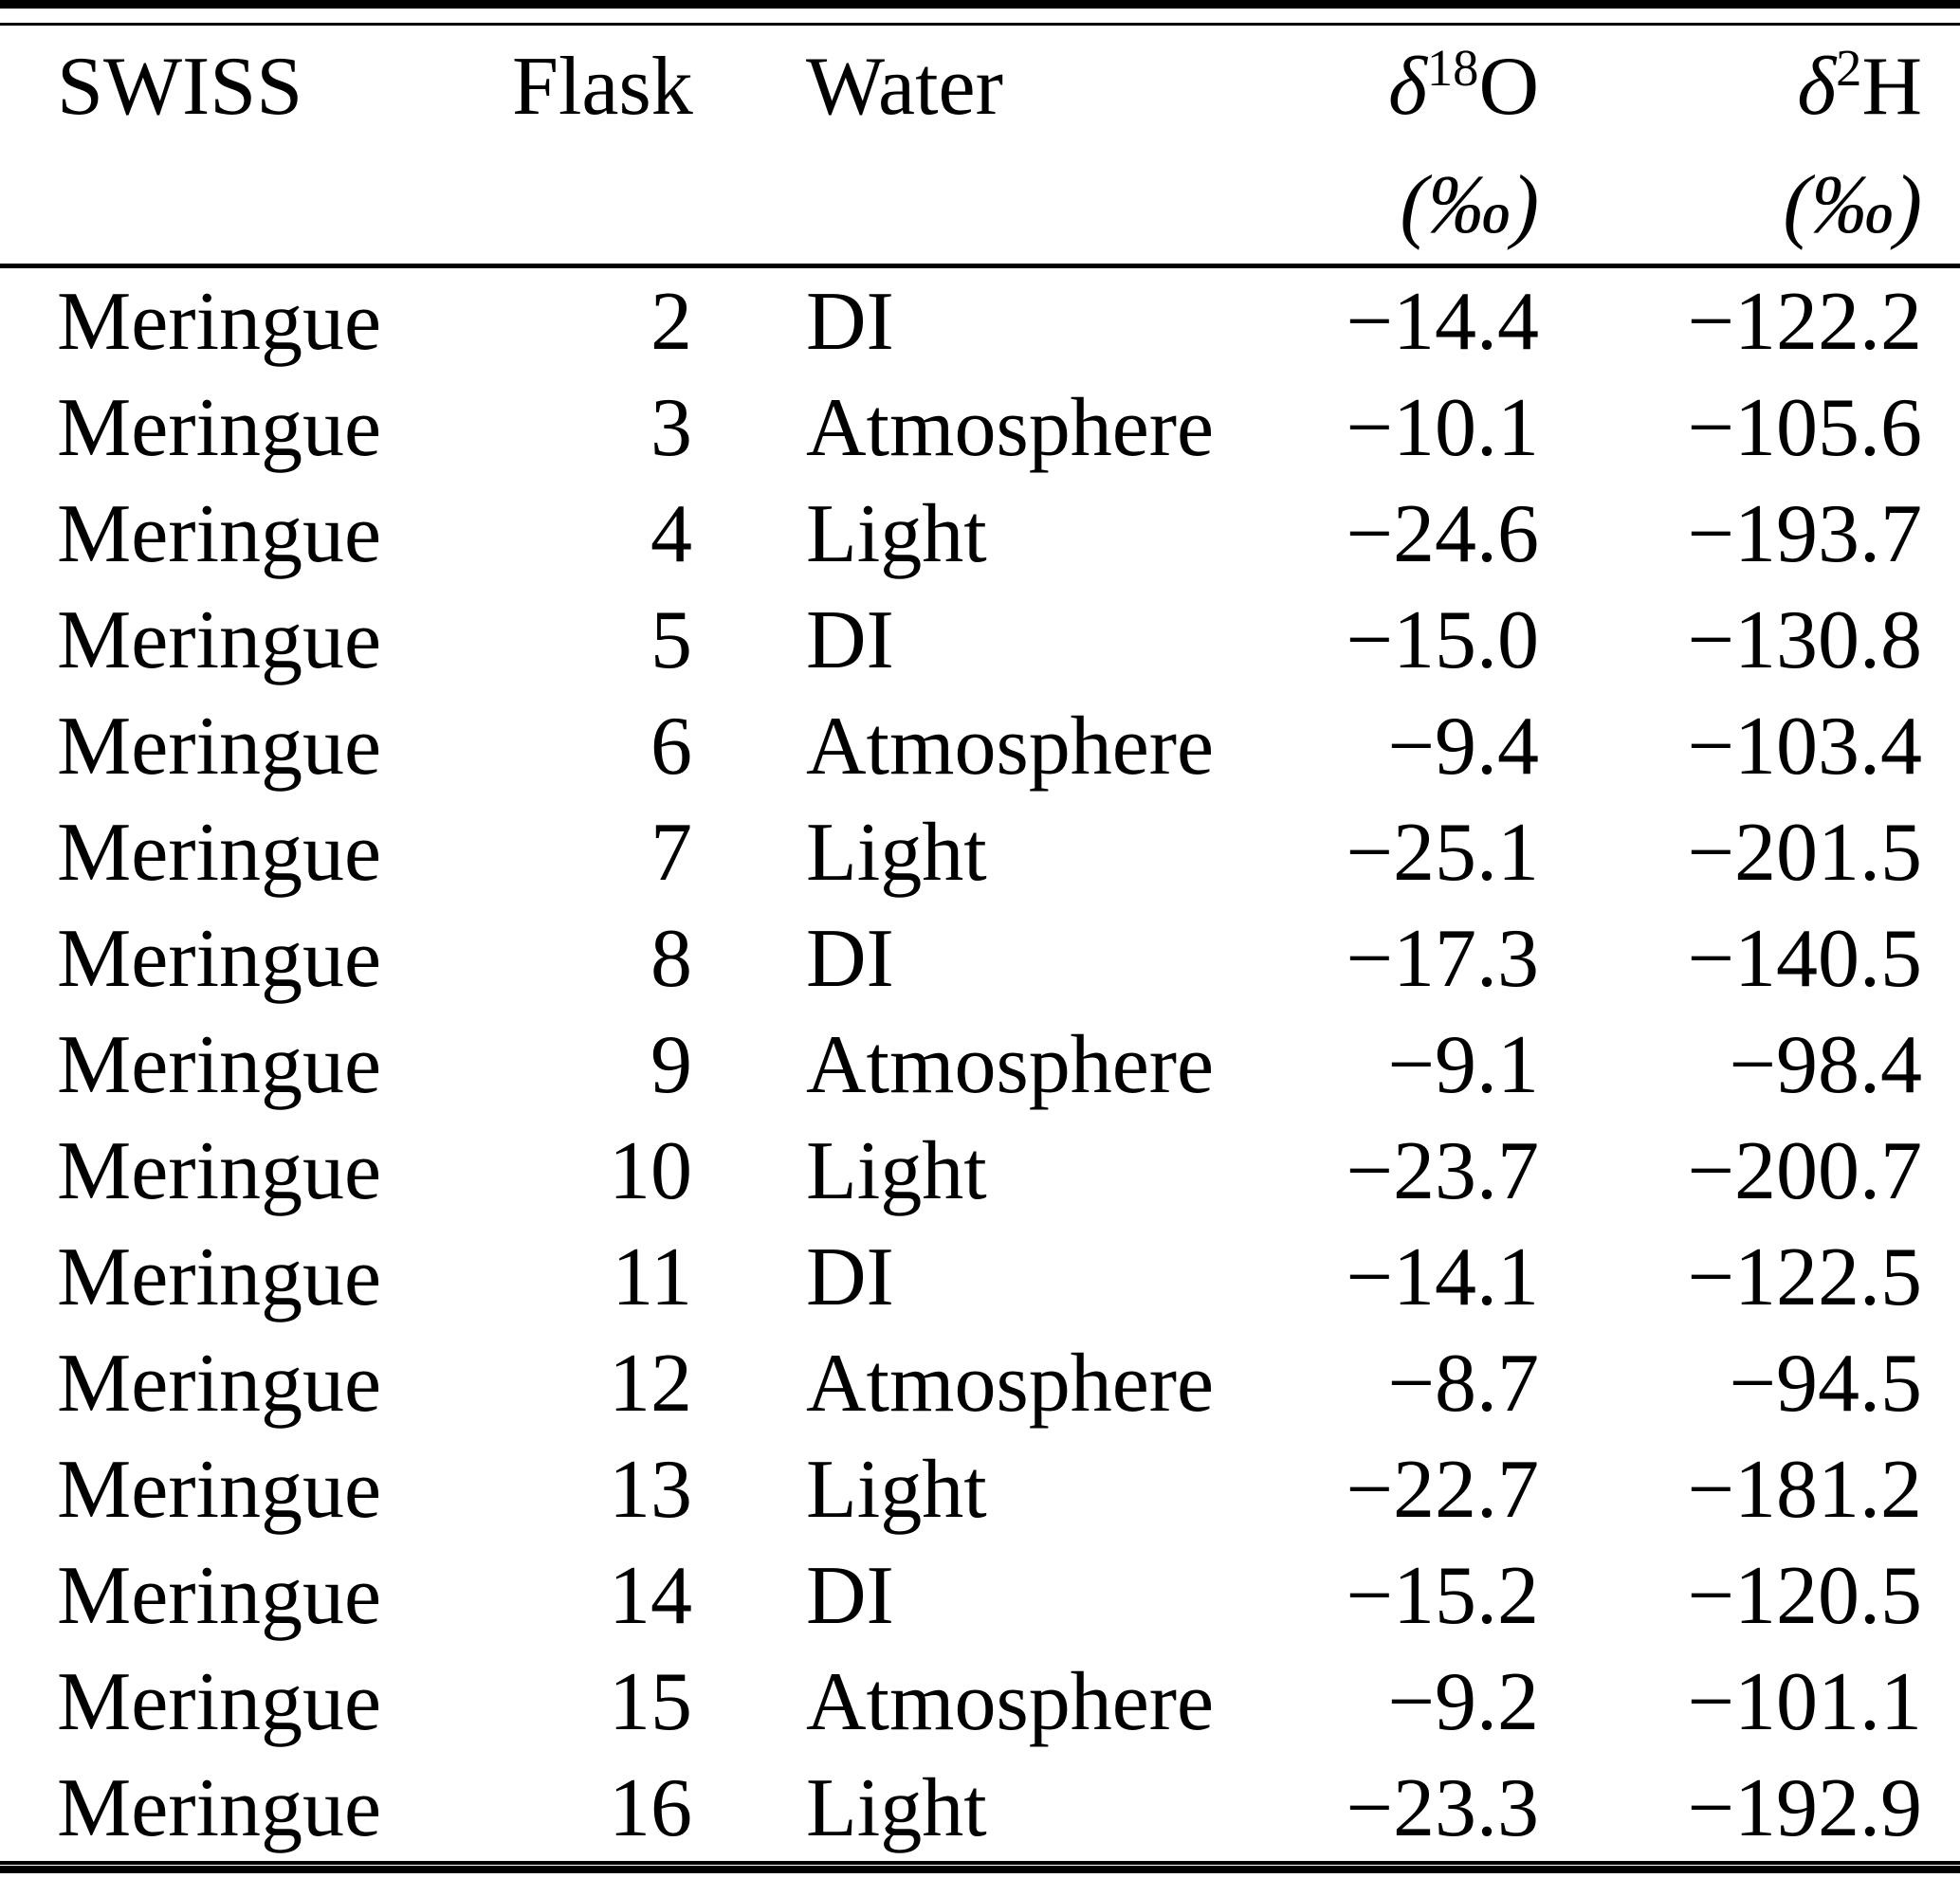 The width and height of the screenshot is (1960, 1878). I want to click on cell-d2h: −105.6, so click(1804, 427).